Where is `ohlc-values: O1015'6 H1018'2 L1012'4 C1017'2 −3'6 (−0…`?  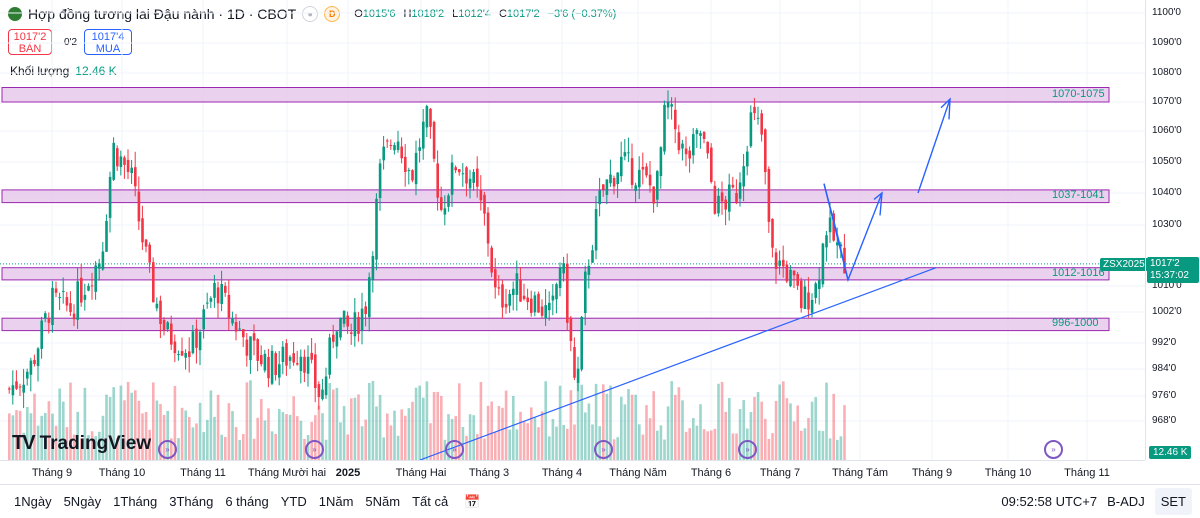 ohlc-values: O1015'6 H1018'2 L1012'4 C1017'2 −3'6 (−0… is located at coordinates (485, 14).